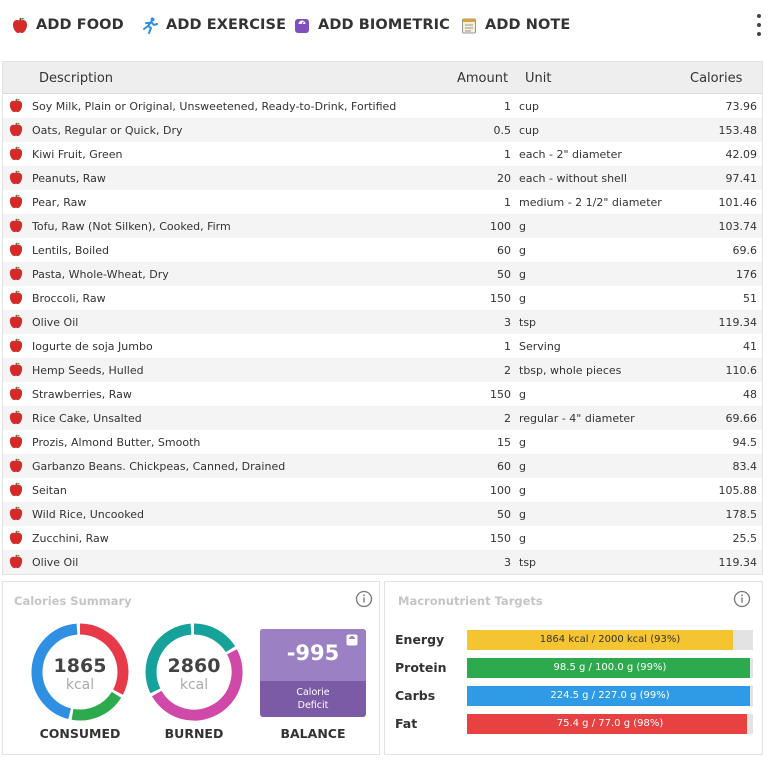 The width and height of the screenshot is (770, 769). Describe the element at coordinates (382, 274) in the screenshot. I see `table-row: Pasta, Whole-Wheat, Dry 50 g 176` at that location.